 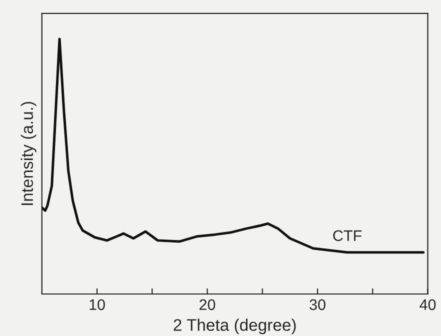 I want to click on x-axis-title: 2 Theta (degree), so click(x=235, y=326).